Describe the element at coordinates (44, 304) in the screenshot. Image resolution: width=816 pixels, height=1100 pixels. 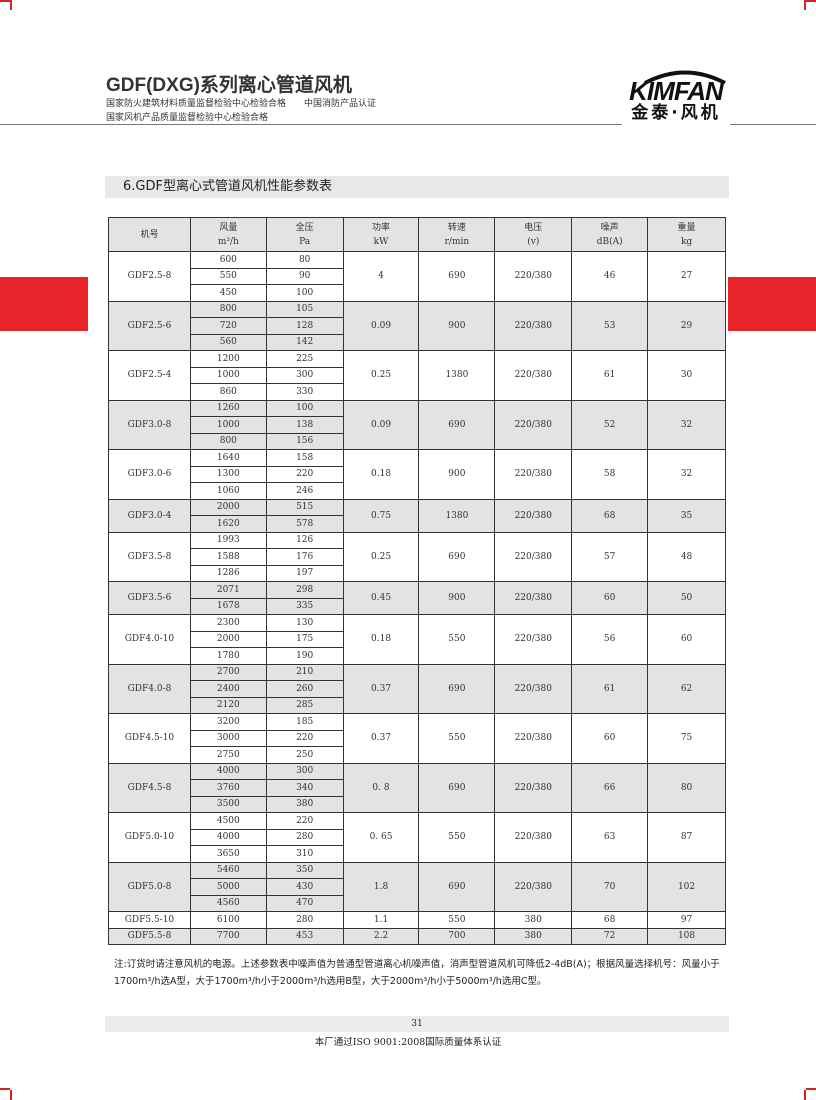
I see `side-tab-left` at that location.